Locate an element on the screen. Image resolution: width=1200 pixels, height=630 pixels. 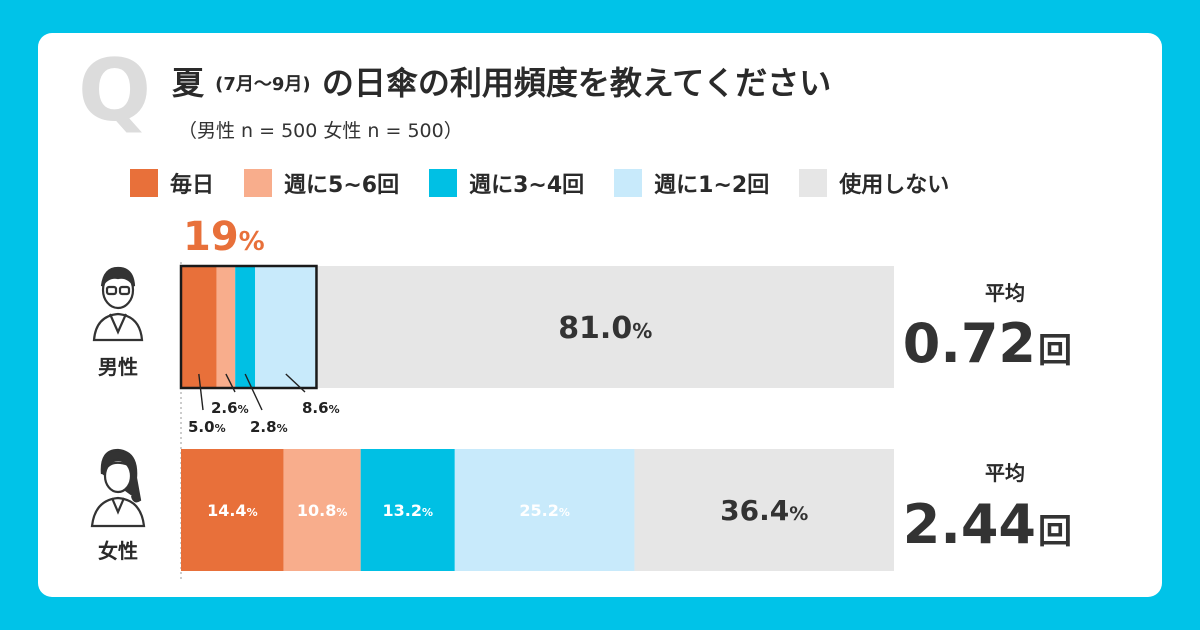
data-label-female-w34-unit: % is located at coordinates (427, 512).